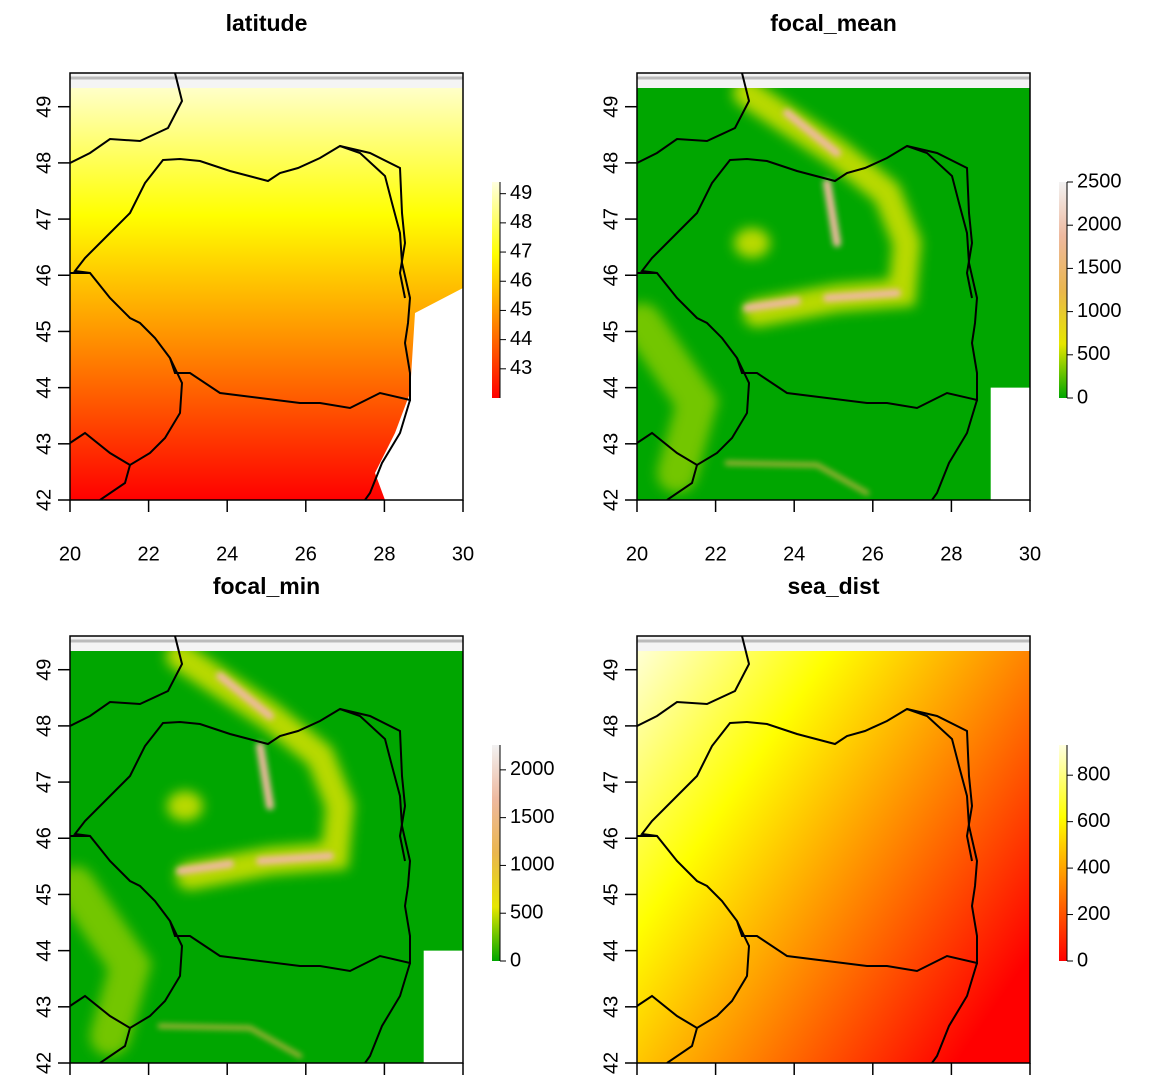 Image resolution: width=1165 pixels, height=1080 pixels. Describe the element at coordinates (521, 222) in the screenshot. I see `colorbar-tick-label: 48` at that location.